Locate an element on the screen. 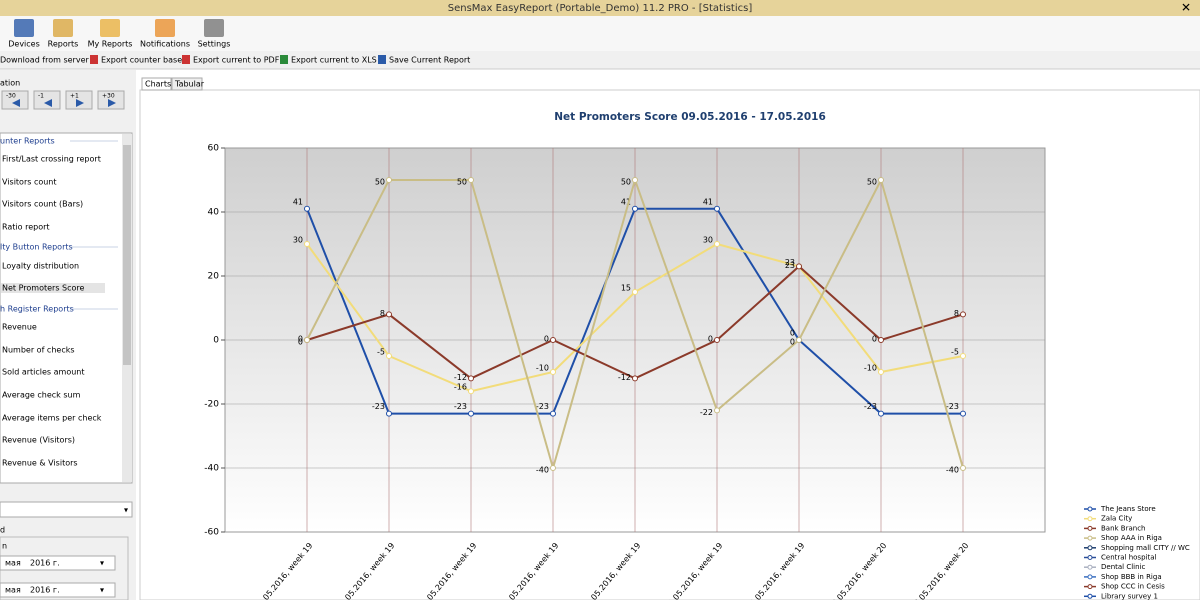  report-item: Visitors count (Bars) is located at coordinates (42, 204).